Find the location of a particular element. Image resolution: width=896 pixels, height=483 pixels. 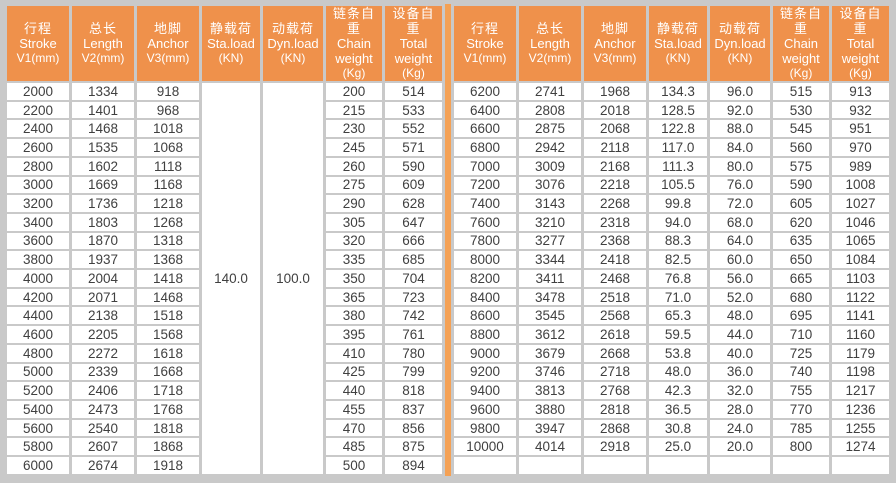

cell-length: 2741 is located at coordinates (550, 91).